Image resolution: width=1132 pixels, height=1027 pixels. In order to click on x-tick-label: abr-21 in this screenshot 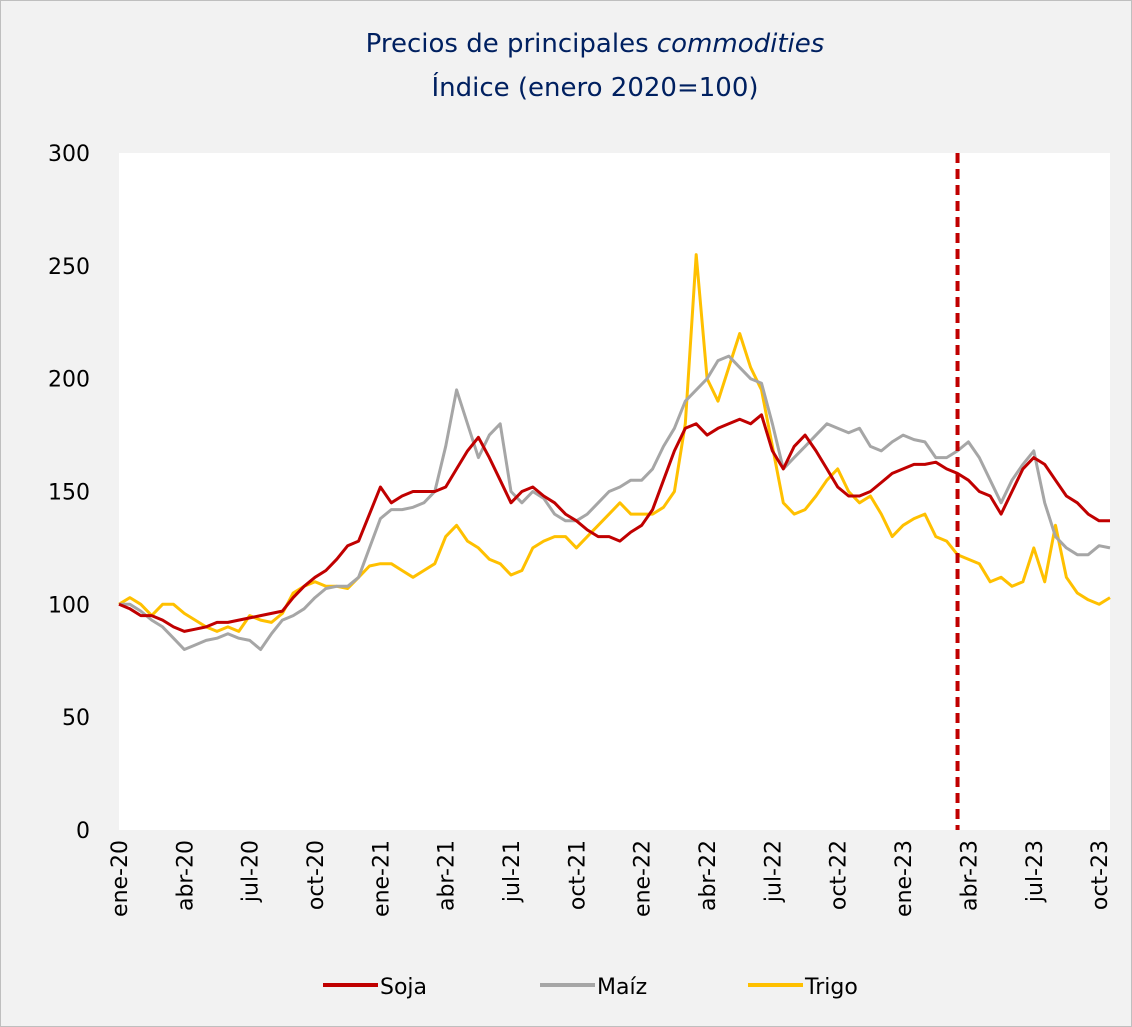, I will do `click(447, 875)`.